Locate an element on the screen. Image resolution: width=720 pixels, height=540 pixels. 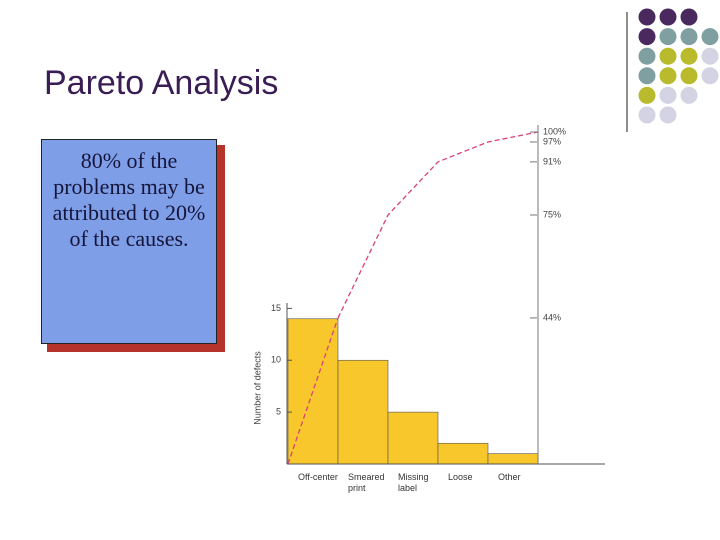
y-tick-label: 10 is located at coordinates (276, 360).